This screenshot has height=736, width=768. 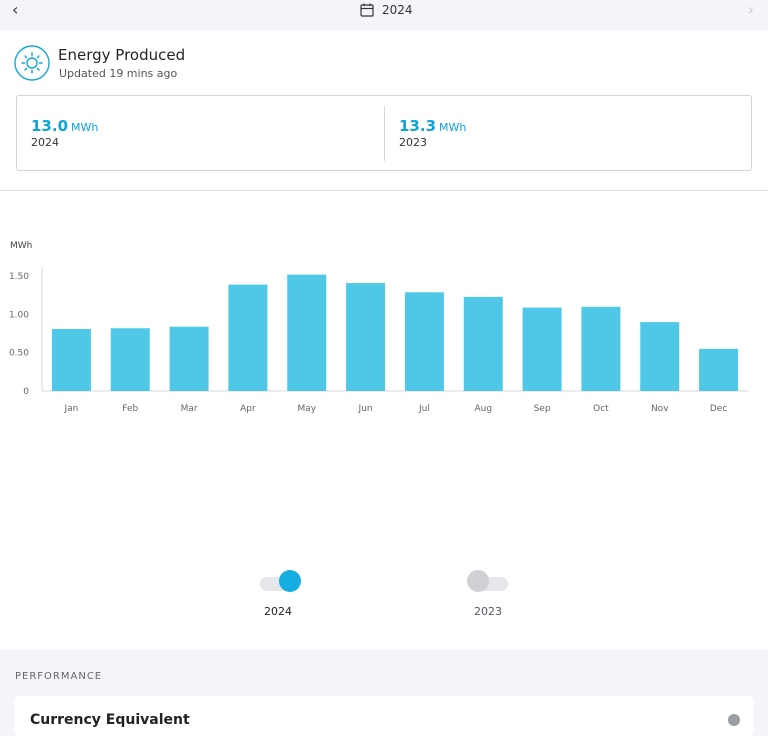 I want to click on x-tick-label: Feb, so click(x=130, y=409).